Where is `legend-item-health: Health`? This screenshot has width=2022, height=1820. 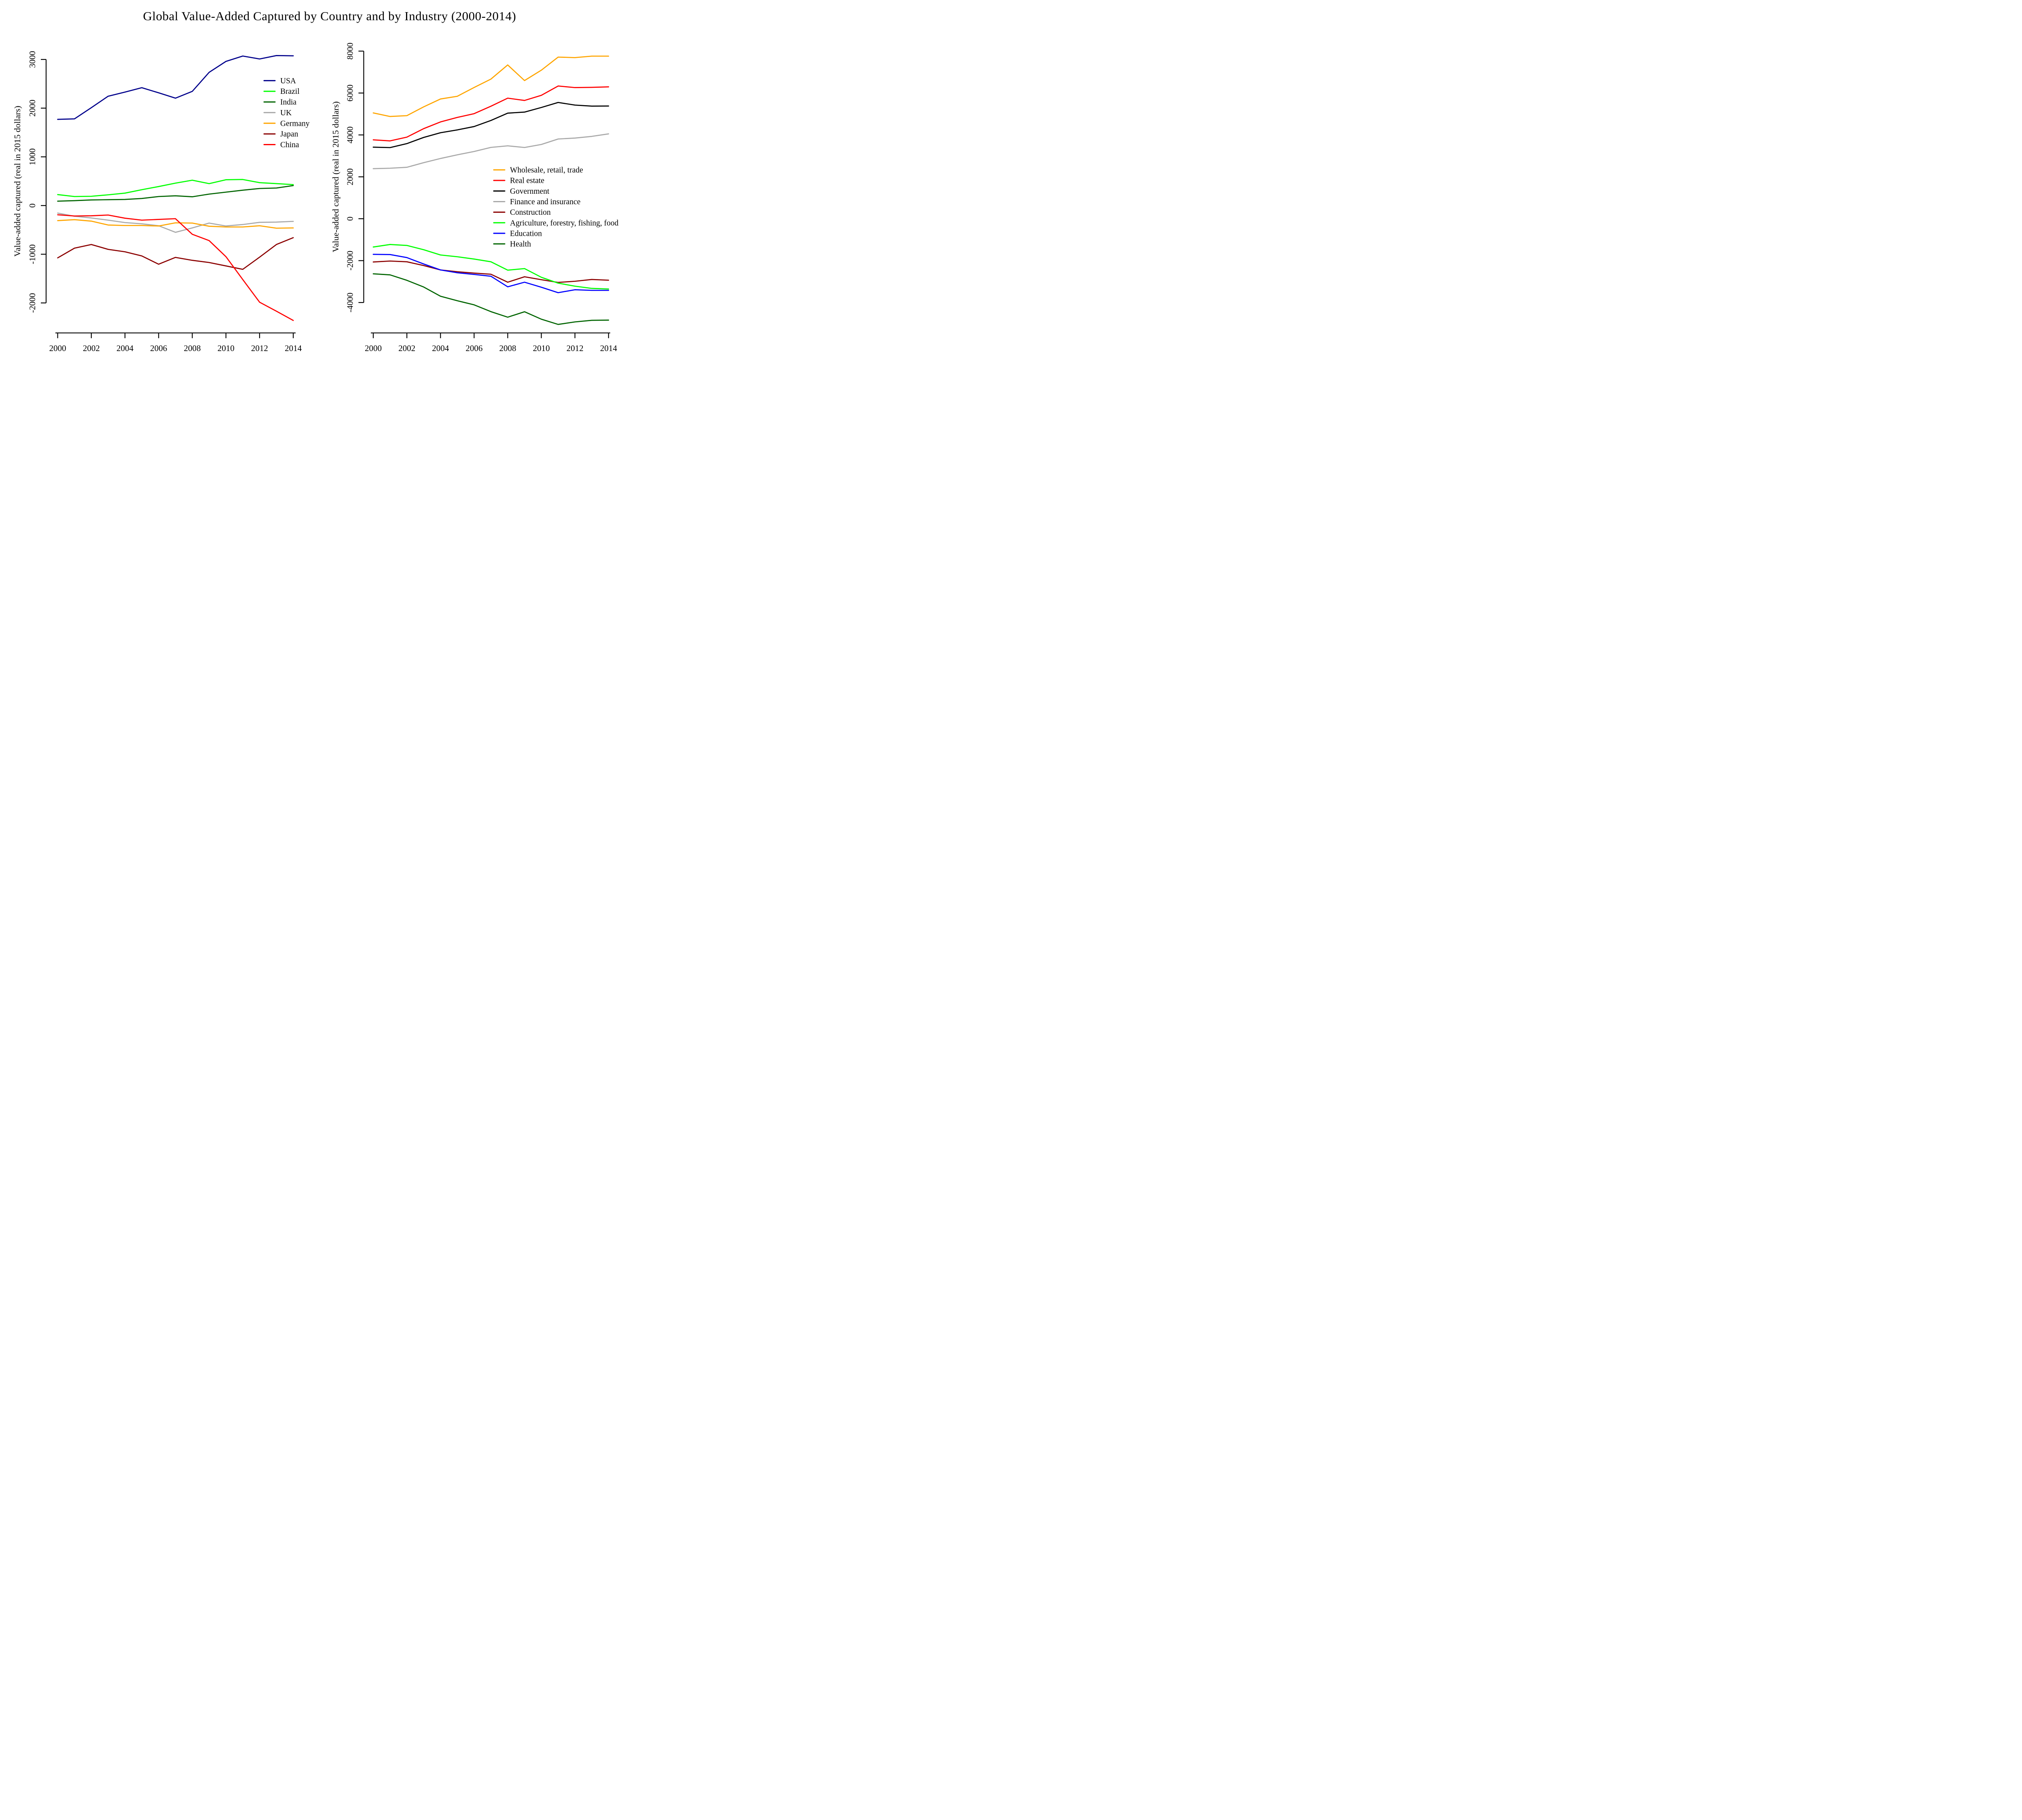
legend-item-health: Health is located at coordinates (512, 244).